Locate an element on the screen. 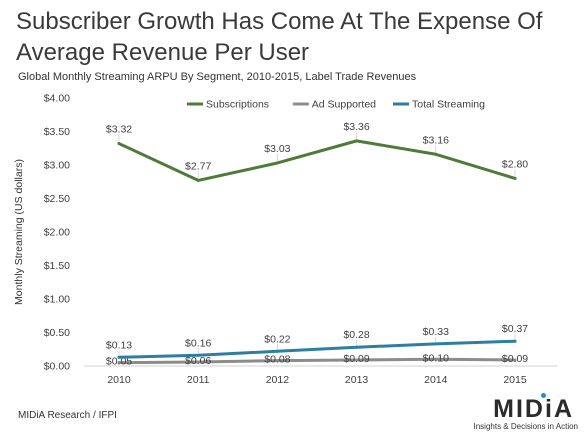 Image resolution: width=584 pixels, height=436 pixels. data-label: $0.28 is located at coordinates (356, 335).